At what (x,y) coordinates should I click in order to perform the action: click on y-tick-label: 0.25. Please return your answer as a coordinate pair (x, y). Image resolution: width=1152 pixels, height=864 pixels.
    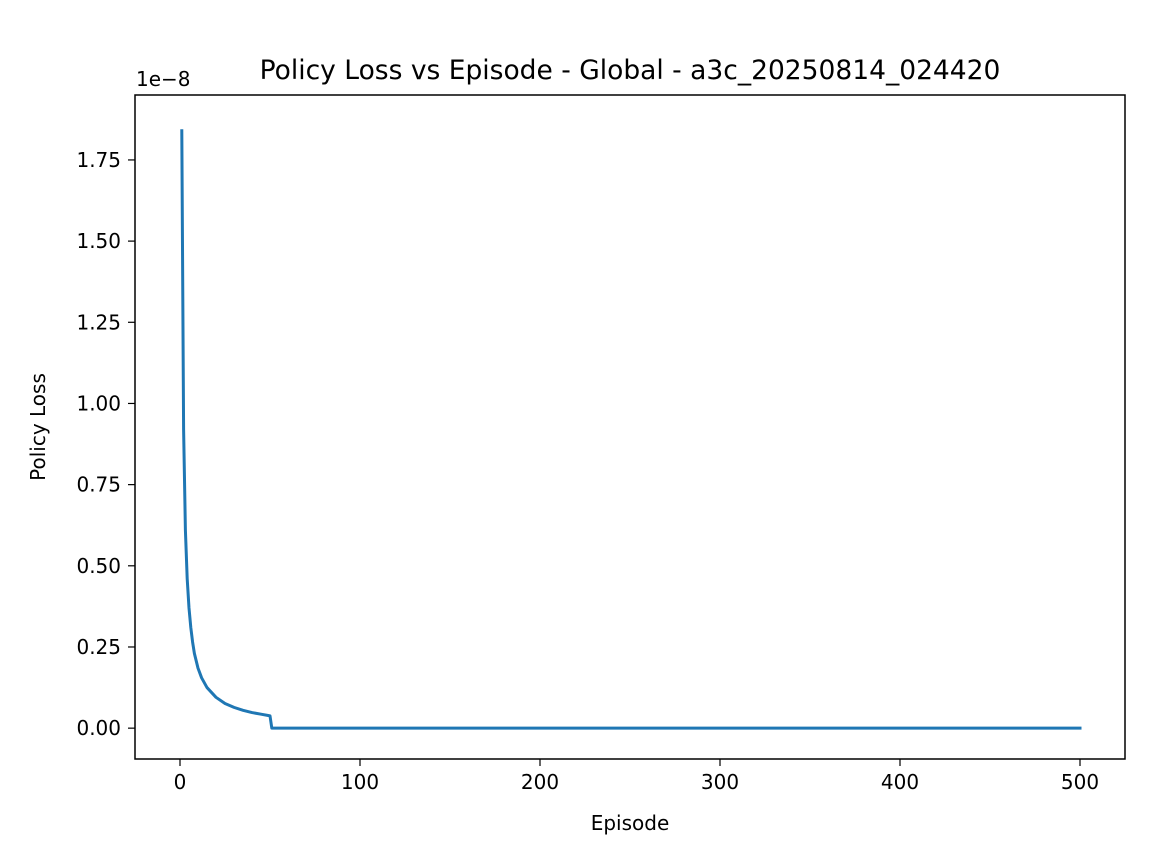
    Looking at the image, I should click on (98, 647).